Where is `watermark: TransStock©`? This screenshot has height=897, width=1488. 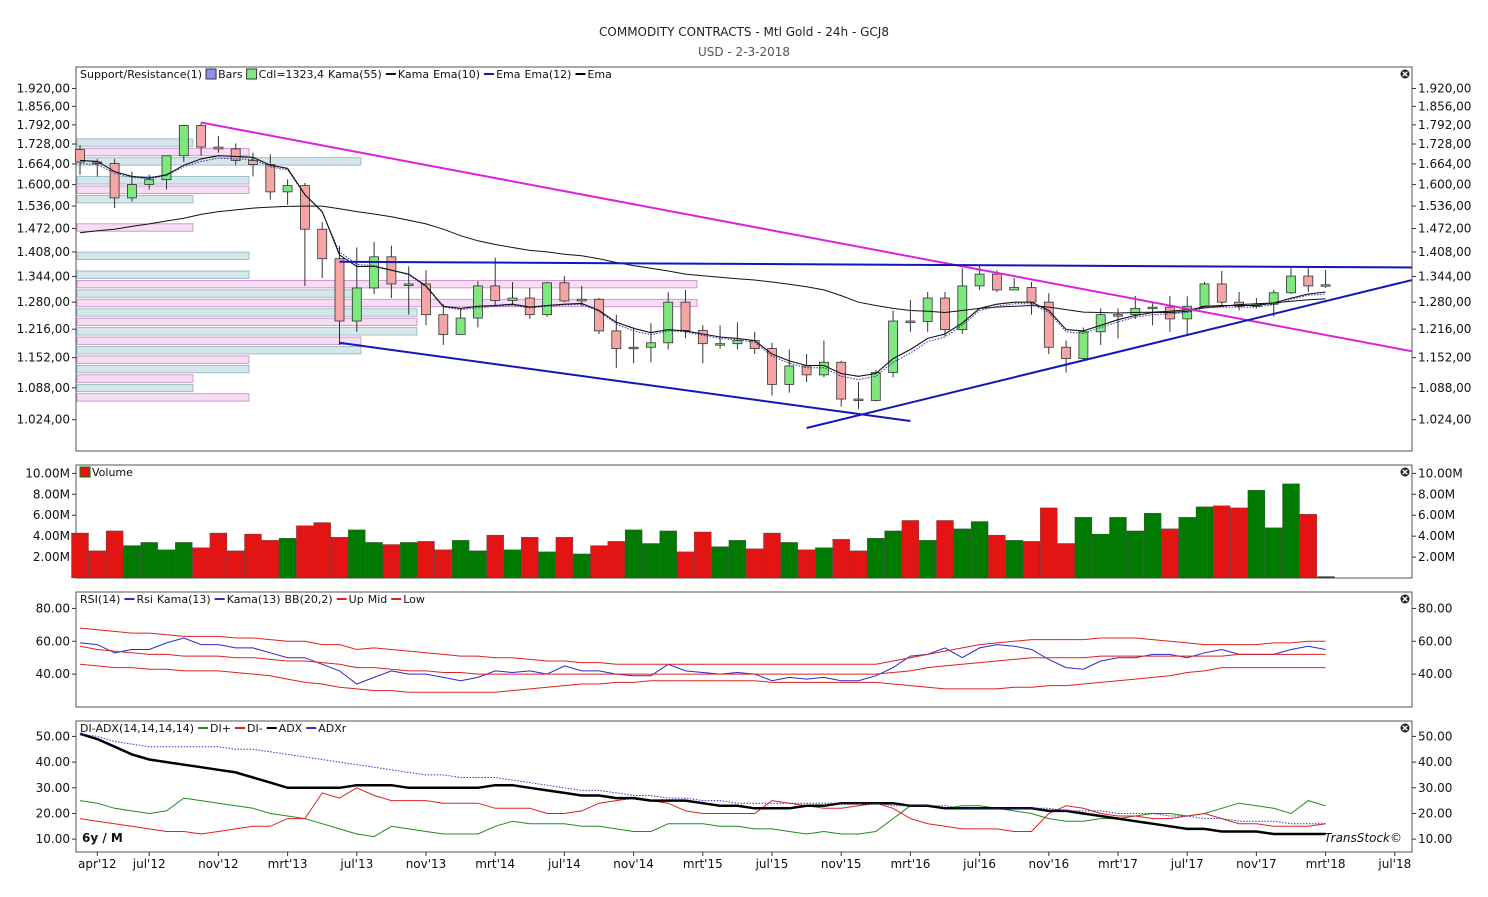 watermark: TransStock© is located at coordinates (1363, 838).